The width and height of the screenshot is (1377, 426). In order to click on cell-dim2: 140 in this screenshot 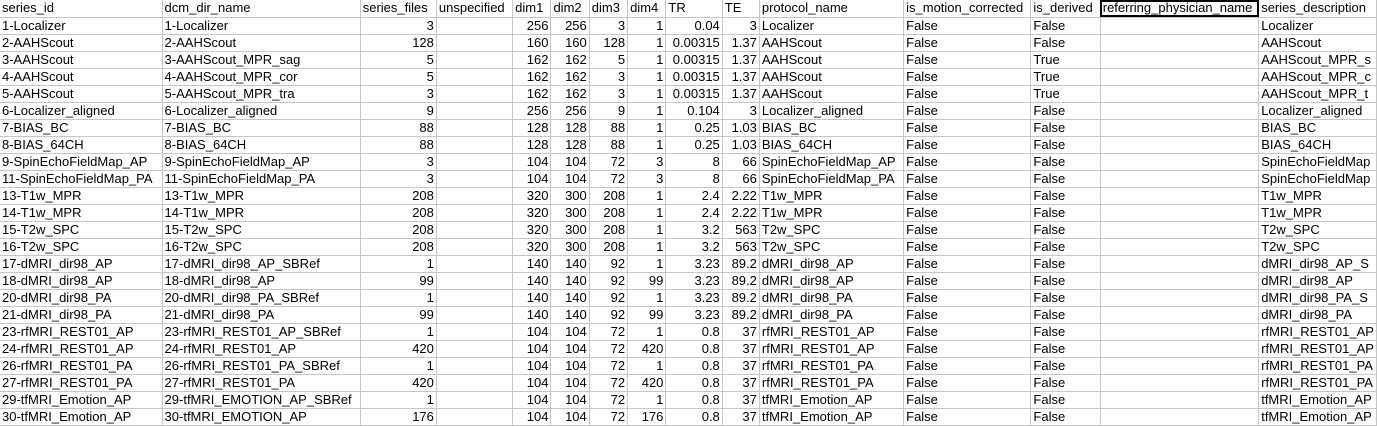, I will do `click(570, 298)`.